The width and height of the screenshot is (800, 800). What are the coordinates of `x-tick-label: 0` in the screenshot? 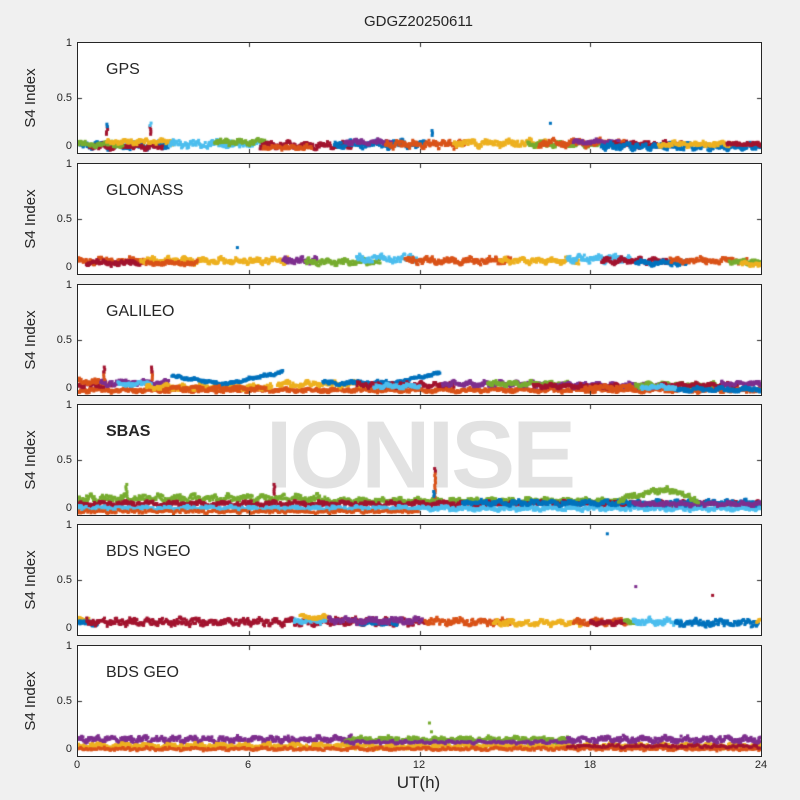 It's located at (77, 765).